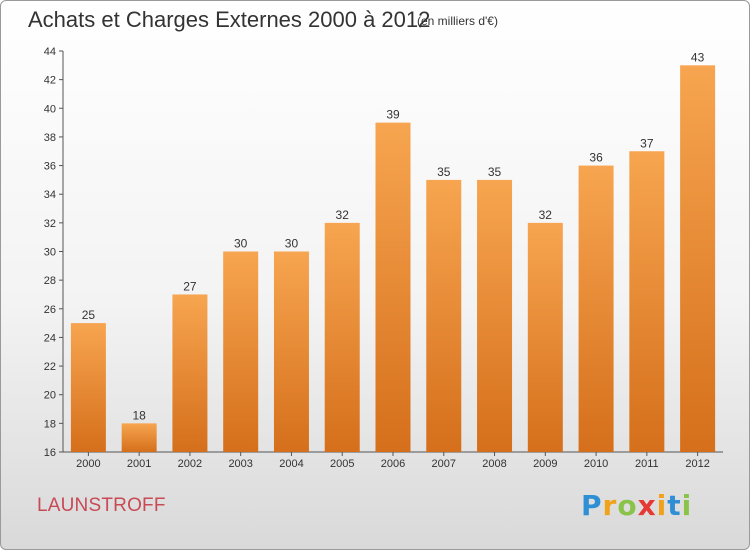 The image size is (750, 550). Describe the element at coordinates (50, 224) in the screenshot. I see `y-tick-label: 32` at that location.